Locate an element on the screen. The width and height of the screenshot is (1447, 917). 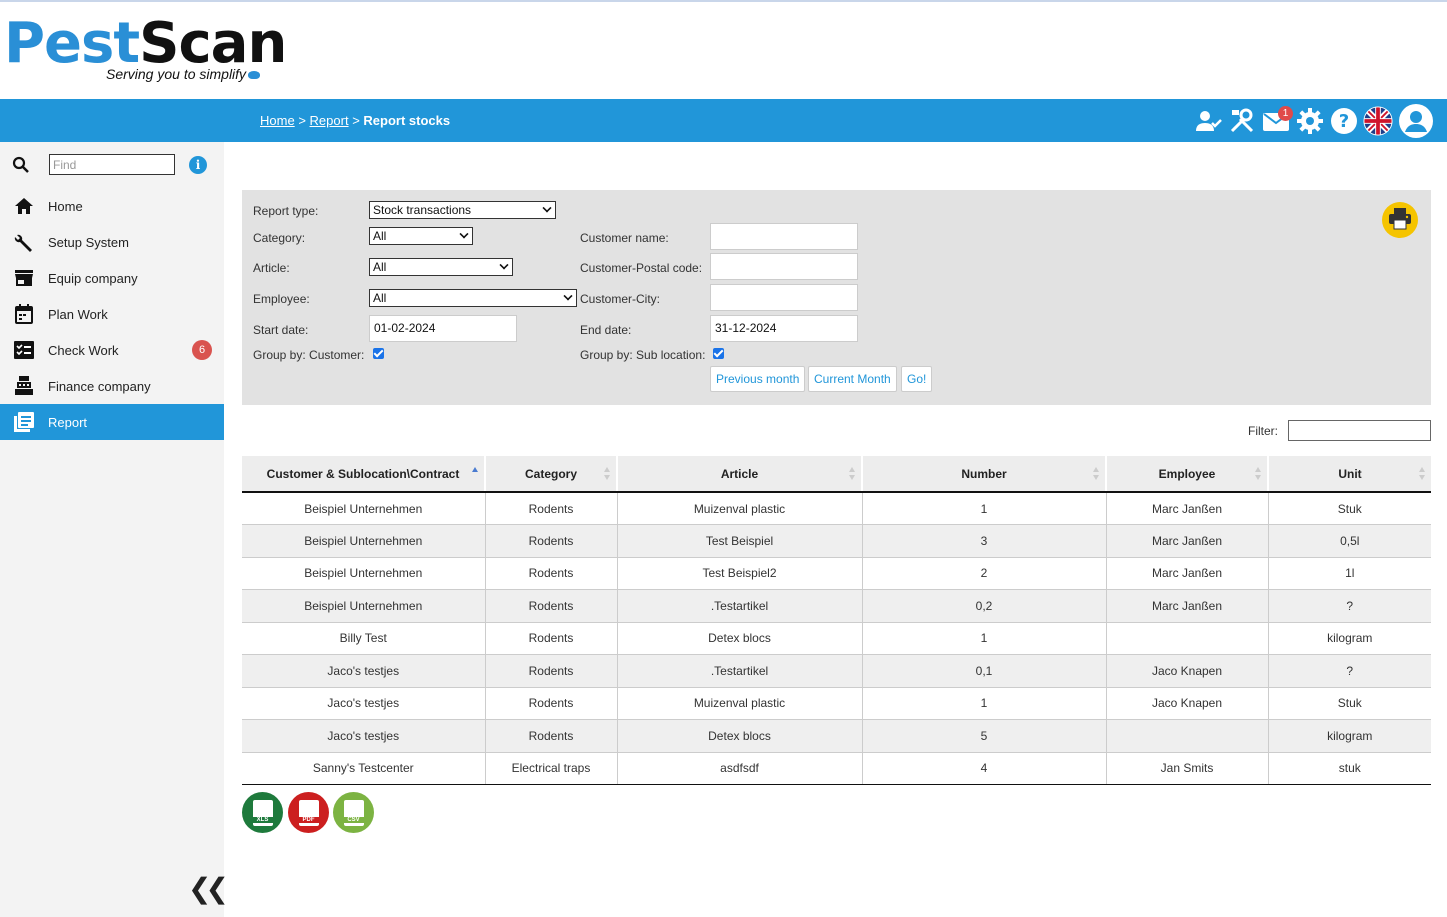
column-header-unit: Unit is located at coordinates (1349, 474).